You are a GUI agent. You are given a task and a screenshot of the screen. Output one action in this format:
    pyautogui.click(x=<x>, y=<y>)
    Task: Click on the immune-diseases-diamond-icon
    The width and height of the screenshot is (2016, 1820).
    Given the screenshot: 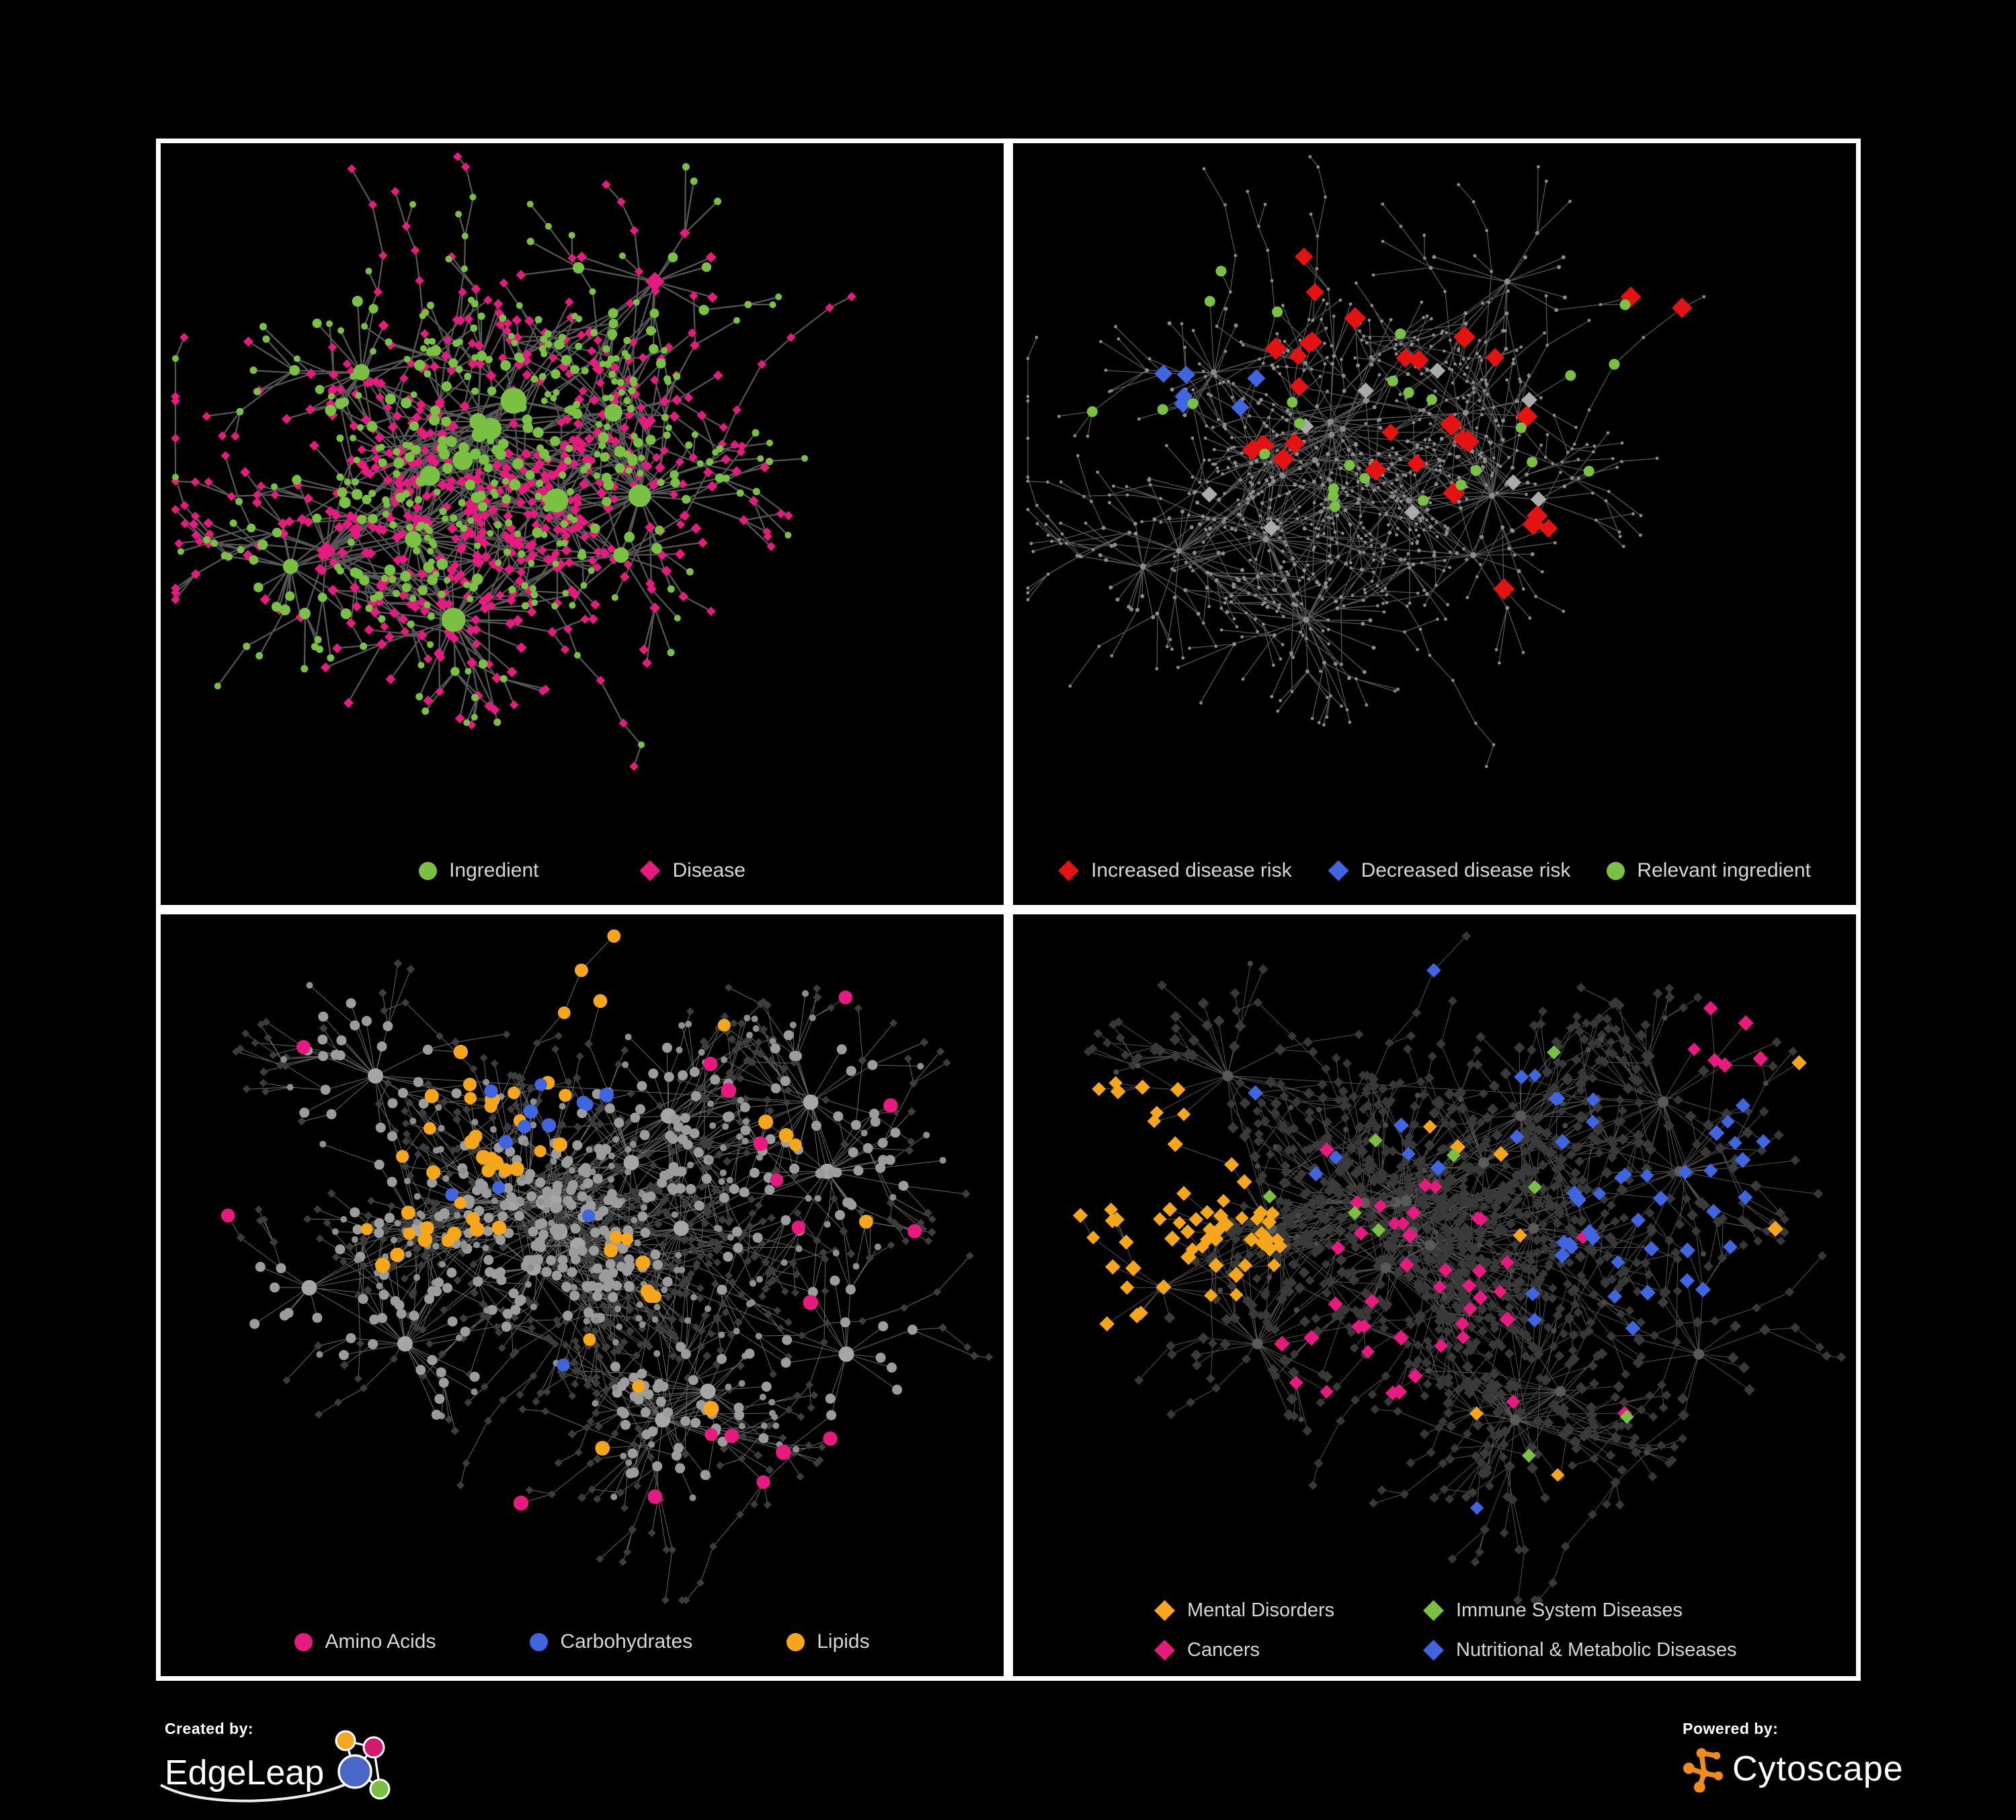 What is the action you would take?
    pyautogui.click(x=1433, y=1610)
    